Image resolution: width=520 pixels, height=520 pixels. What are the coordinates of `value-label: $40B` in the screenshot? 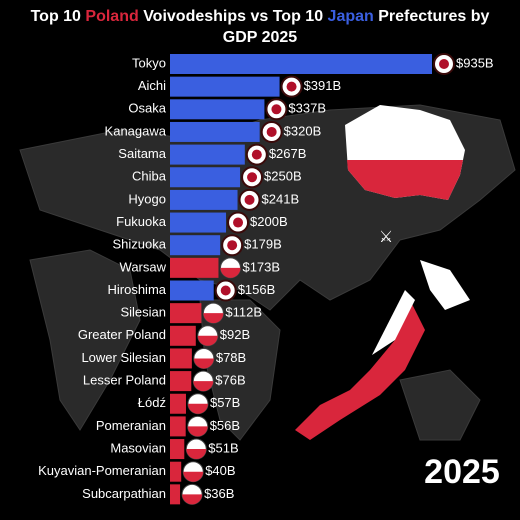 It's located at (220, 470).